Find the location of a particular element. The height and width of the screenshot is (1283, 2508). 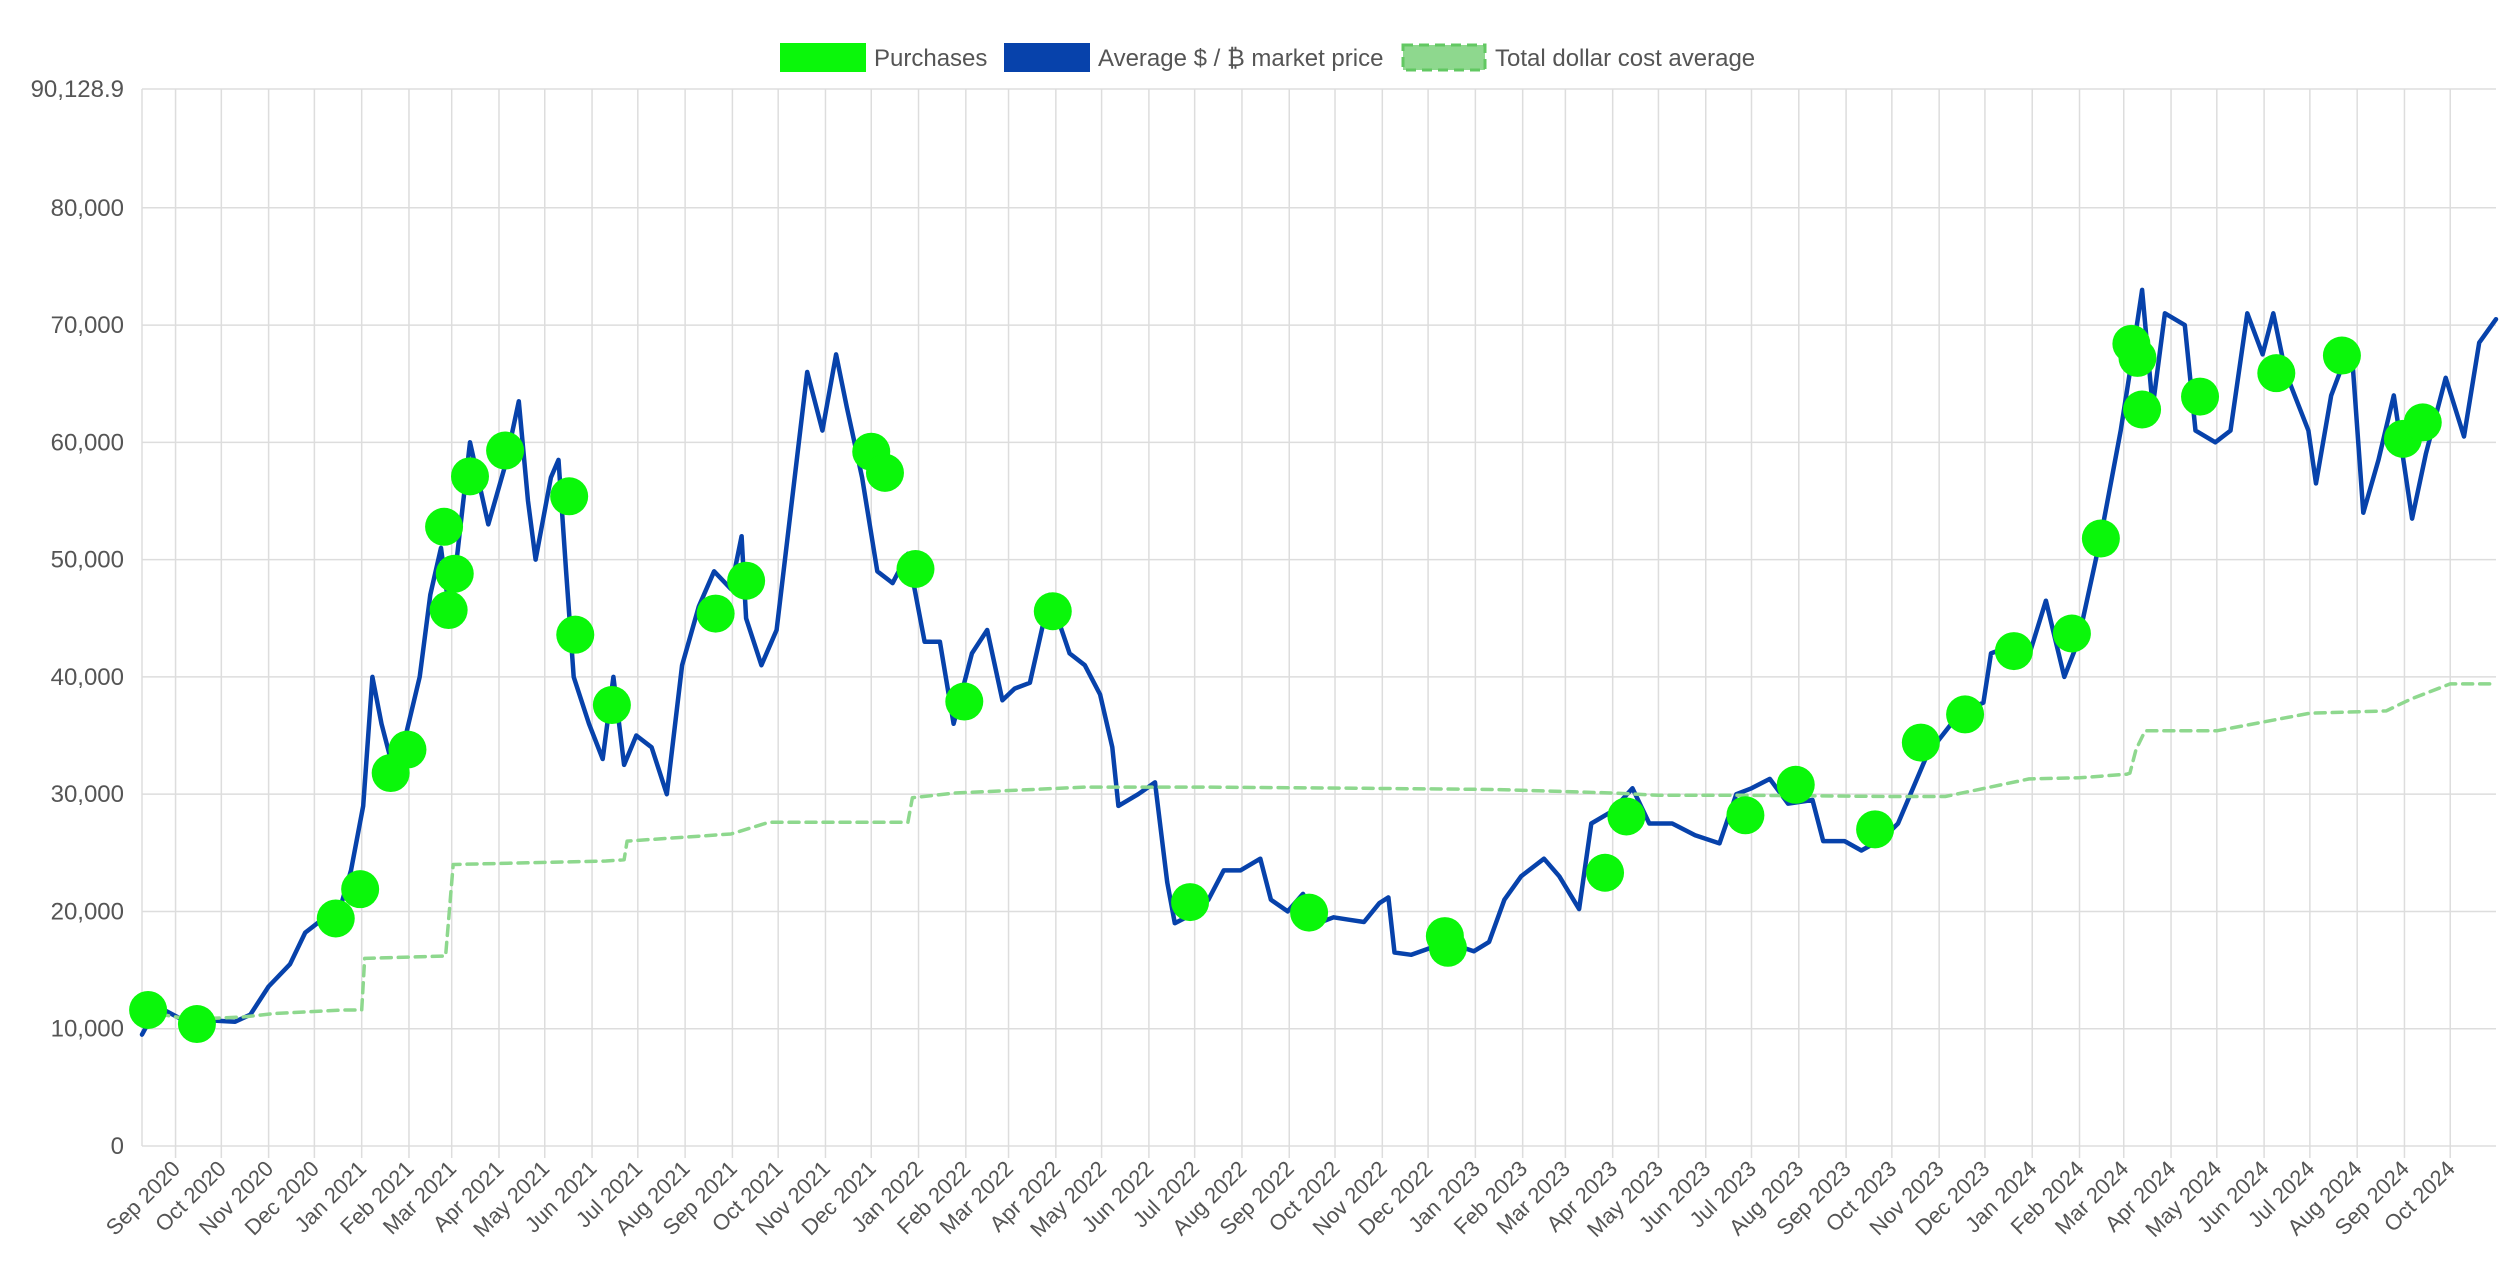

legend-swatch-market-price is located at coordinates (1047, 57).